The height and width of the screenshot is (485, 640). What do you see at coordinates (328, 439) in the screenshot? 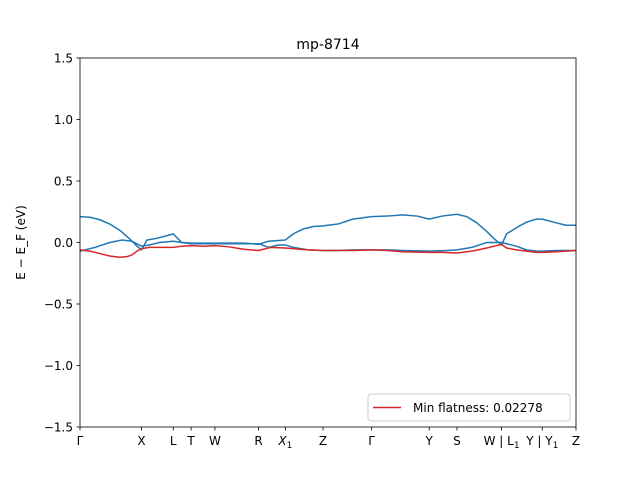
I see `x-axis-ticks: Γ X L T W R X1 Z Γ Y S W | L1 Y | Y1 Z` at bounding box center [328, 439].